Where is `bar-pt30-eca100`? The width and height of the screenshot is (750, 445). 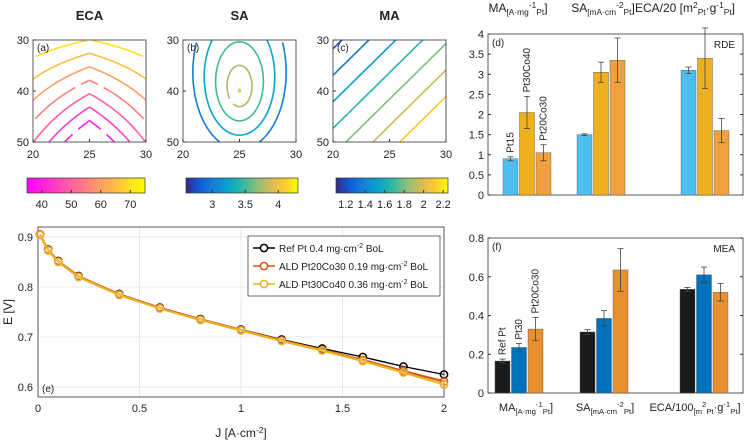
bar-pt30-eca100 is located at coordinates (704, 334).